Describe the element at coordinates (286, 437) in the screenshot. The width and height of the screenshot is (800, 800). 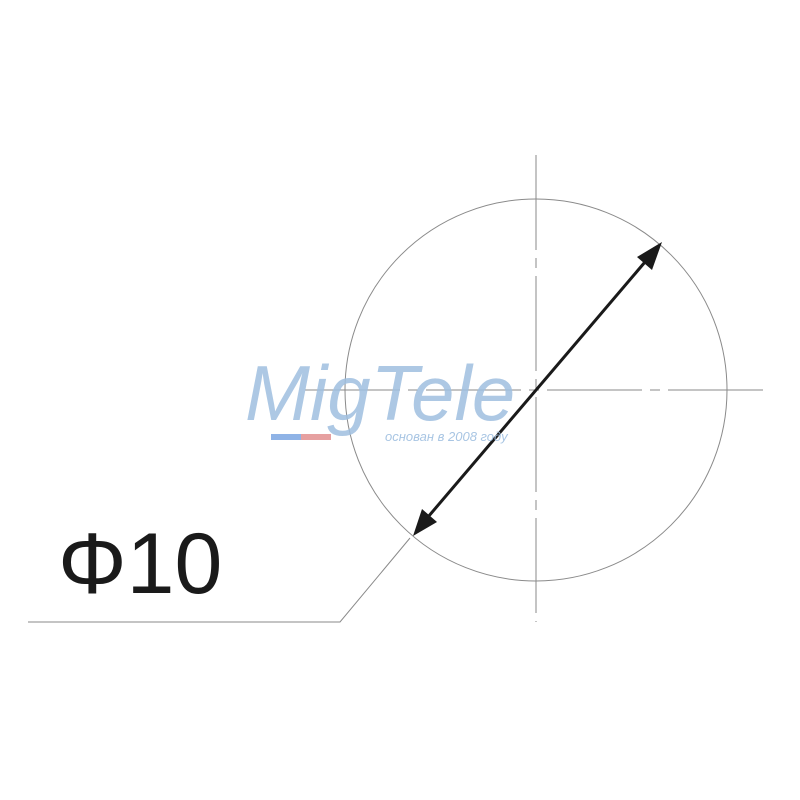
I see `flag-blue-stripe-icon` at that location.